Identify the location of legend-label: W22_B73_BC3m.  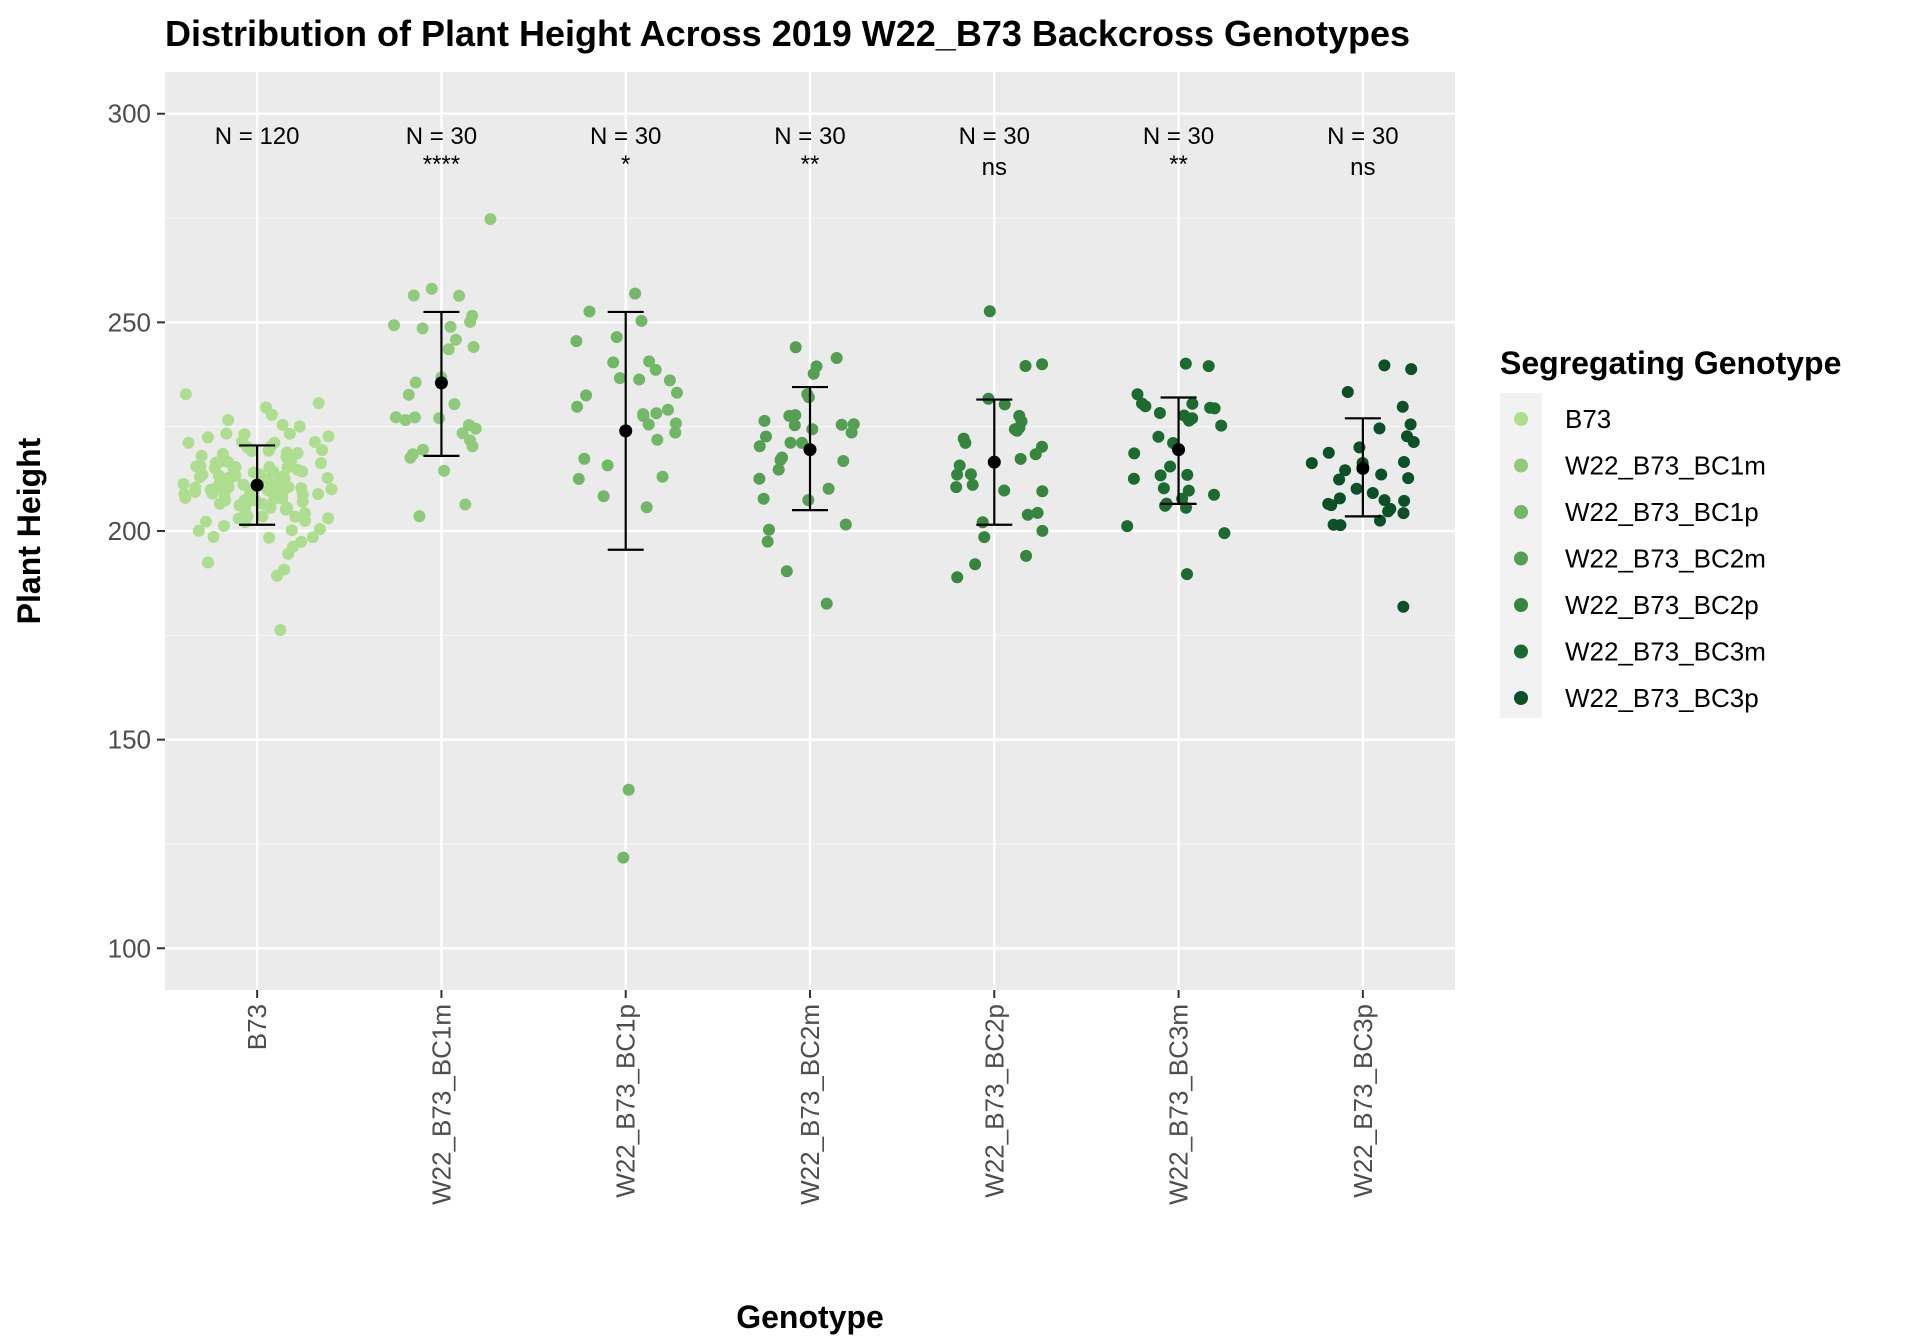
(1665, 652).